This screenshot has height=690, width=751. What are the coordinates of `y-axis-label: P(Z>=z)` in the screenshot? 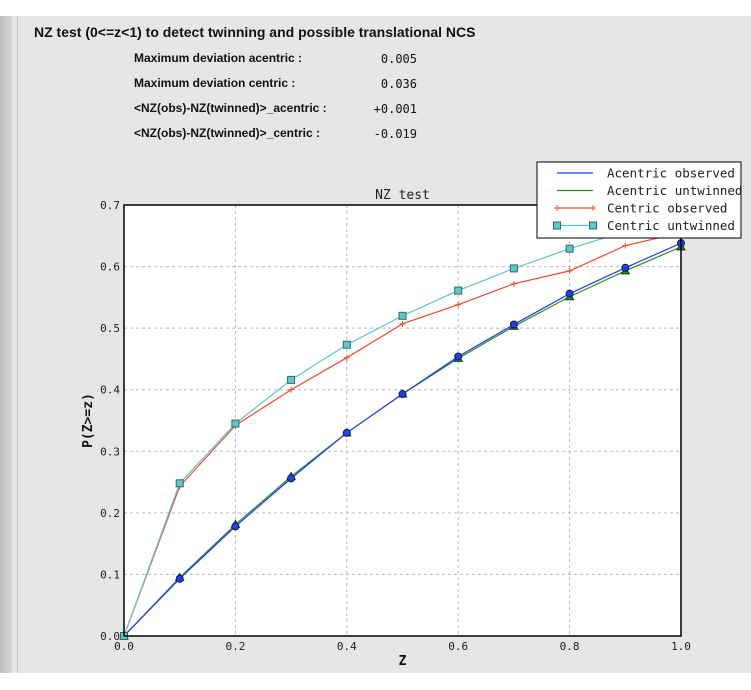 It's located at (88, 420).